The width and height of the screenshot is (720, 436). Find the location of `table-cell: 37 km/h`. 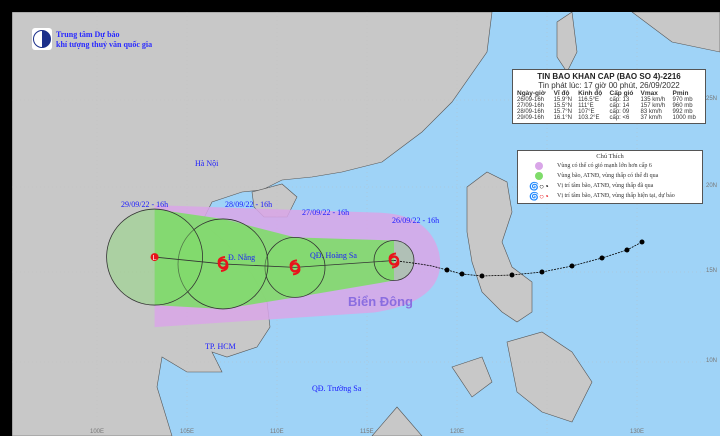

table-cell: 37 km/h is located at coordinates (651, 118).